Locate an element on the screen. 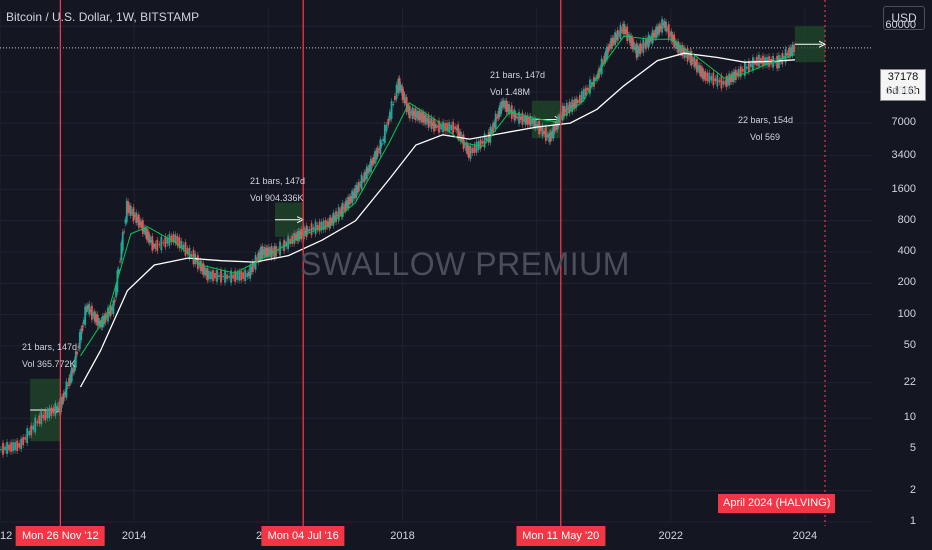  symbol-name: Bitcoin / U.S. Dollar is located at coordinates (58, 17).